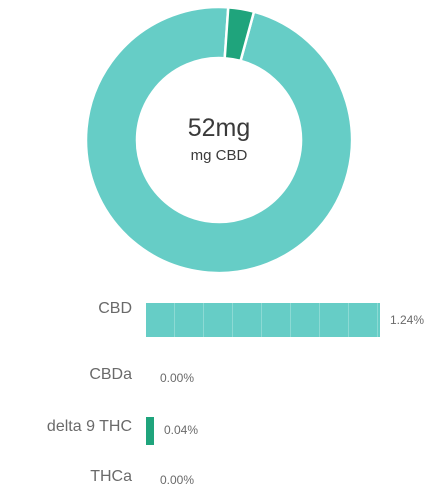 The image size is (438, 496). What do you see at coordinates (110, 374) in the screenshot?
I see `bar-label-cbda: CBDa` at bounding box center [110, 374].